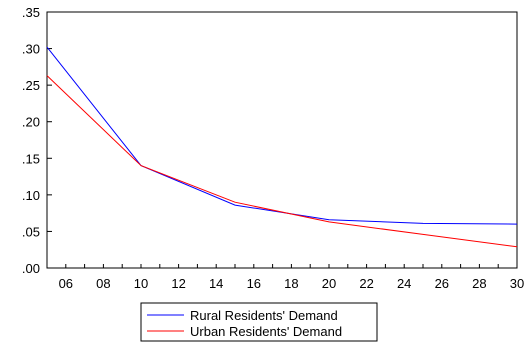 The image size is (528, 342). What do you see at coordinates (31, 122) in the screenshot?
I see `y-tick-label: .20` at bounding box center [31, 122].